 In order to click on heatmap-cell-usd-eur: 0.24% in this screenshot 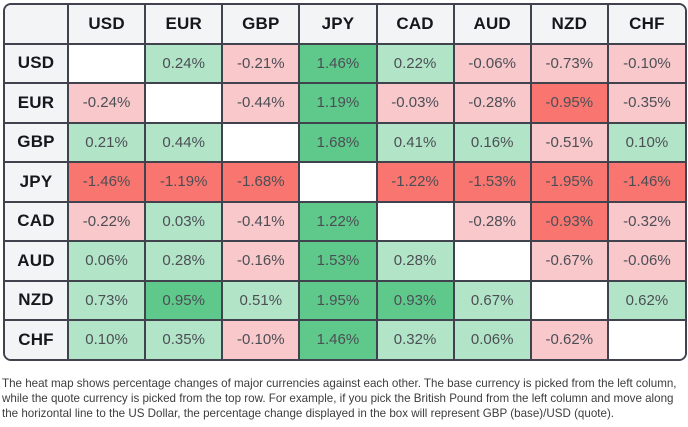, I will do `click(184, 63)`.